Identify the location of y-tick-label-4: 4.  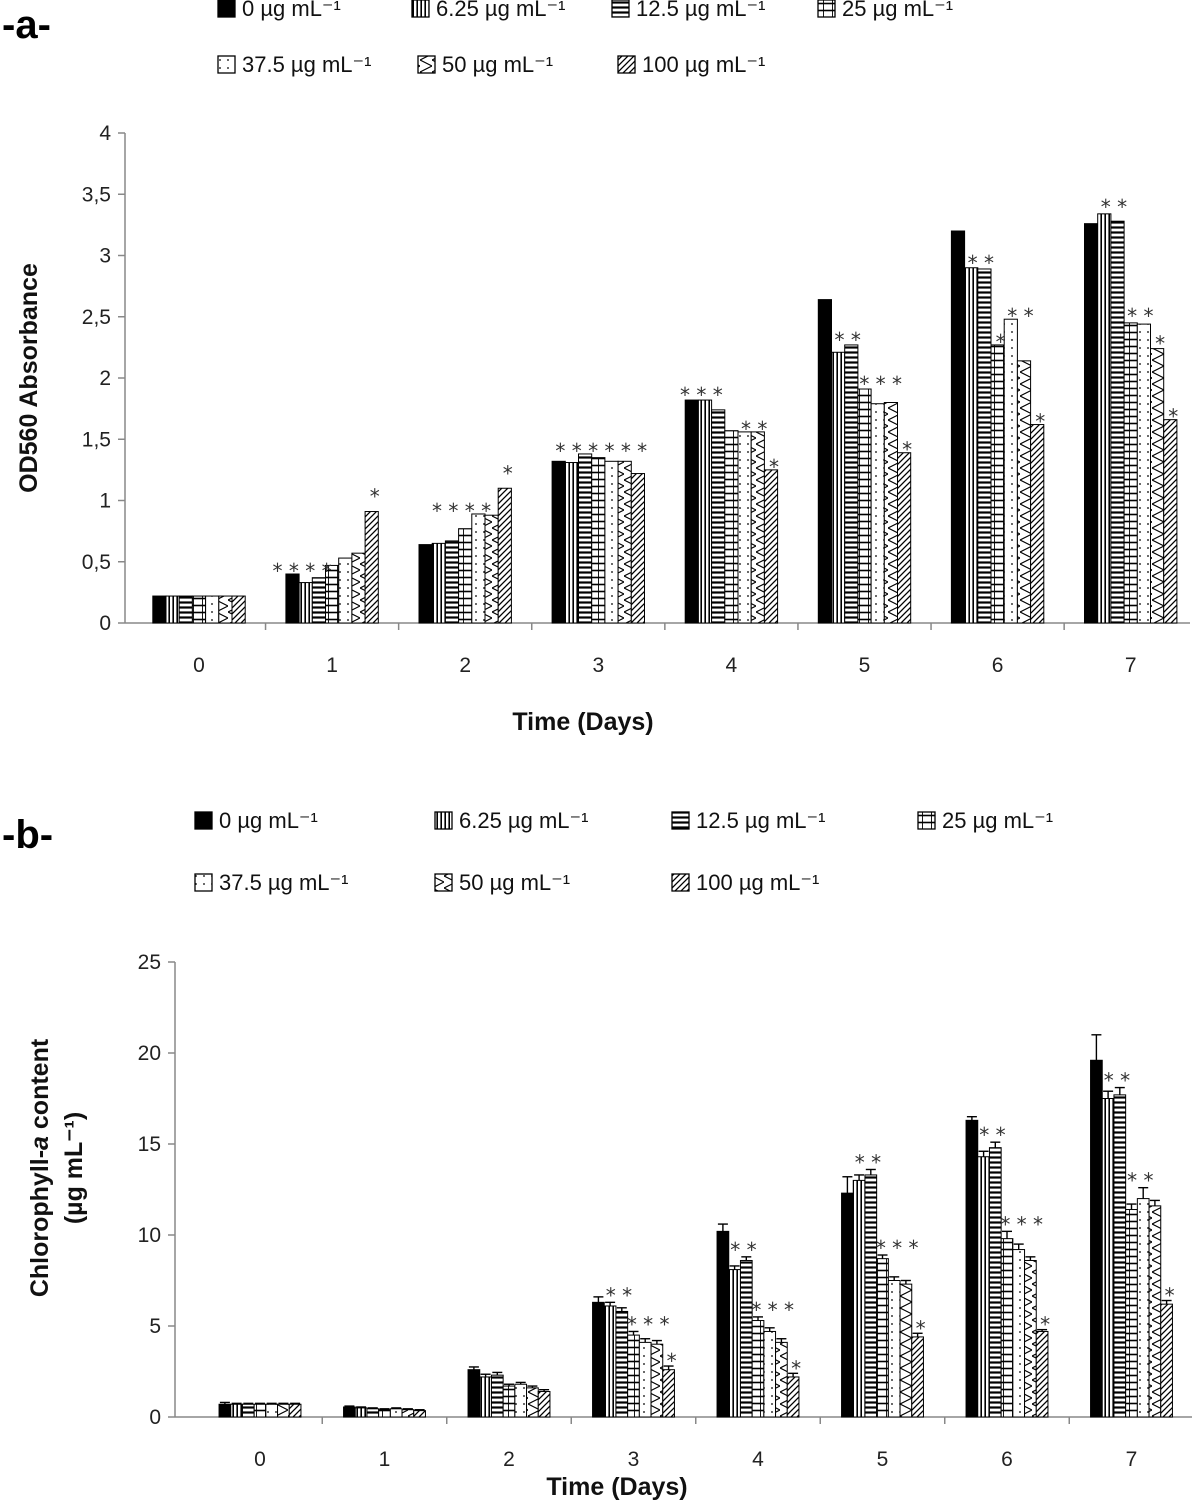
(105, 133).